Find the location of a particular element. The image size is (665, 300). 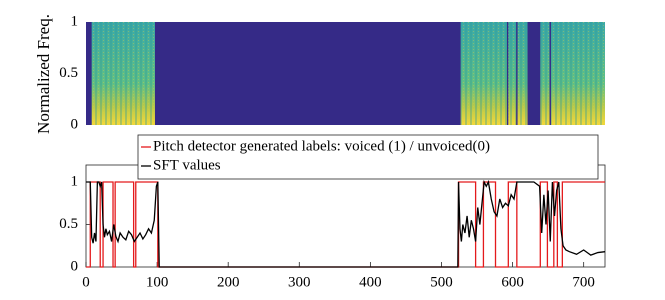

legend-label: SFT values is located at coordinates (187, 165).